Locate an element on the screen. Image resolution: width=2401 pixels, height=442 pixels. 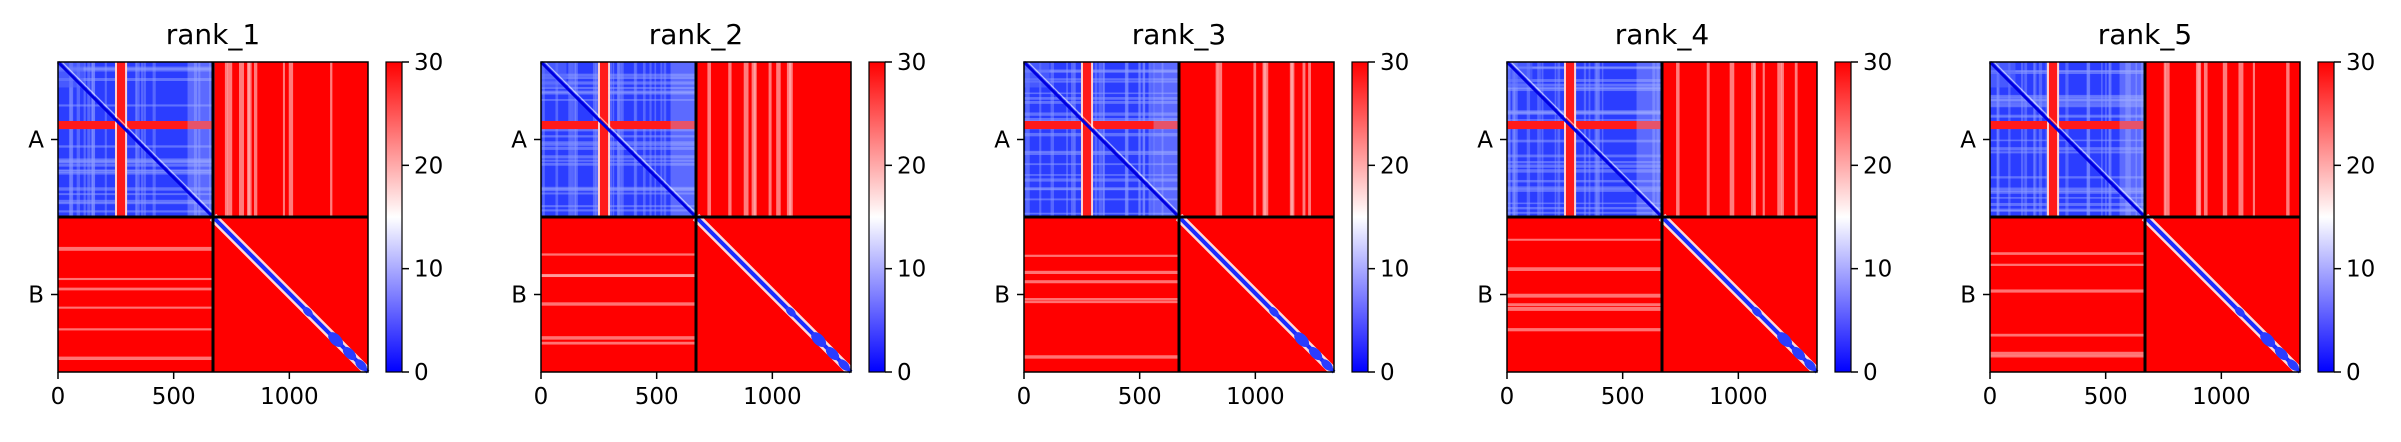
panel-title: rank_4 is located at coordinates (1662, 34).